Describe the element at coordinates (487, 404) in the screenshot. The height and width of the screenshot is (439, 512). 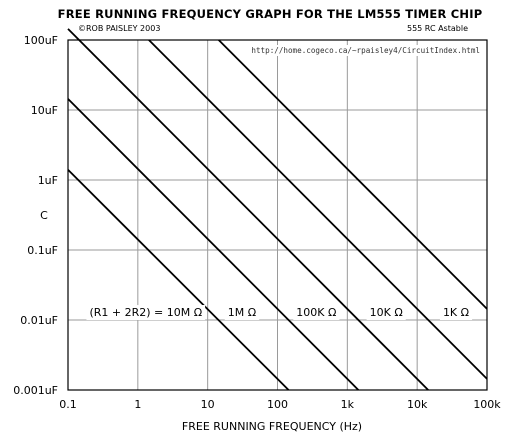
I see `x-tick-label: 100k` at that location.